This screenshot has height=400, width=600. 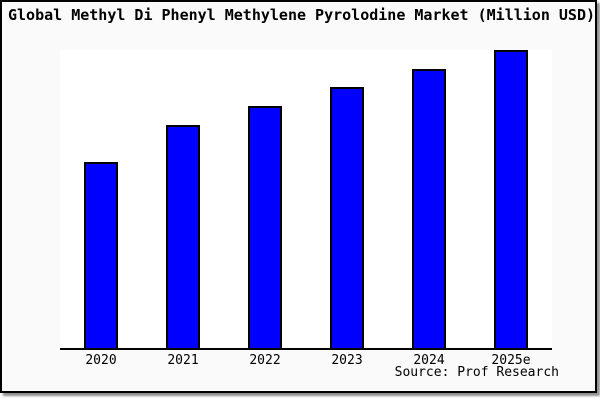 What do you see at coordinates (347, 218) in the screenshot?
I see `bar-2023` at bounding box center [347, 218].